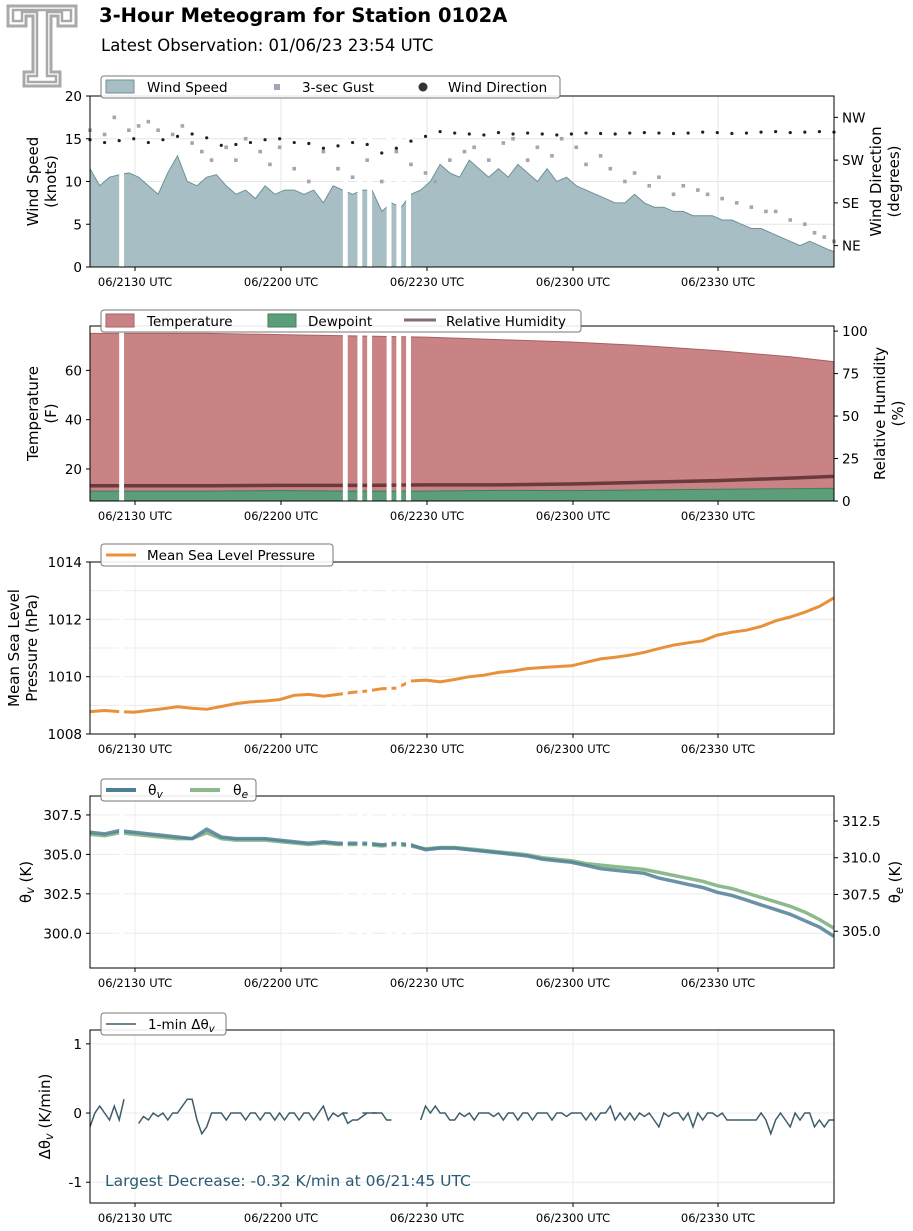 The image size is (913, 1231). What do you see at coordinates (303, 15) in the screenshot?
I see `page-title: 3-Hour Meteogram for Station 0102A` at bounding box center [303, 15].